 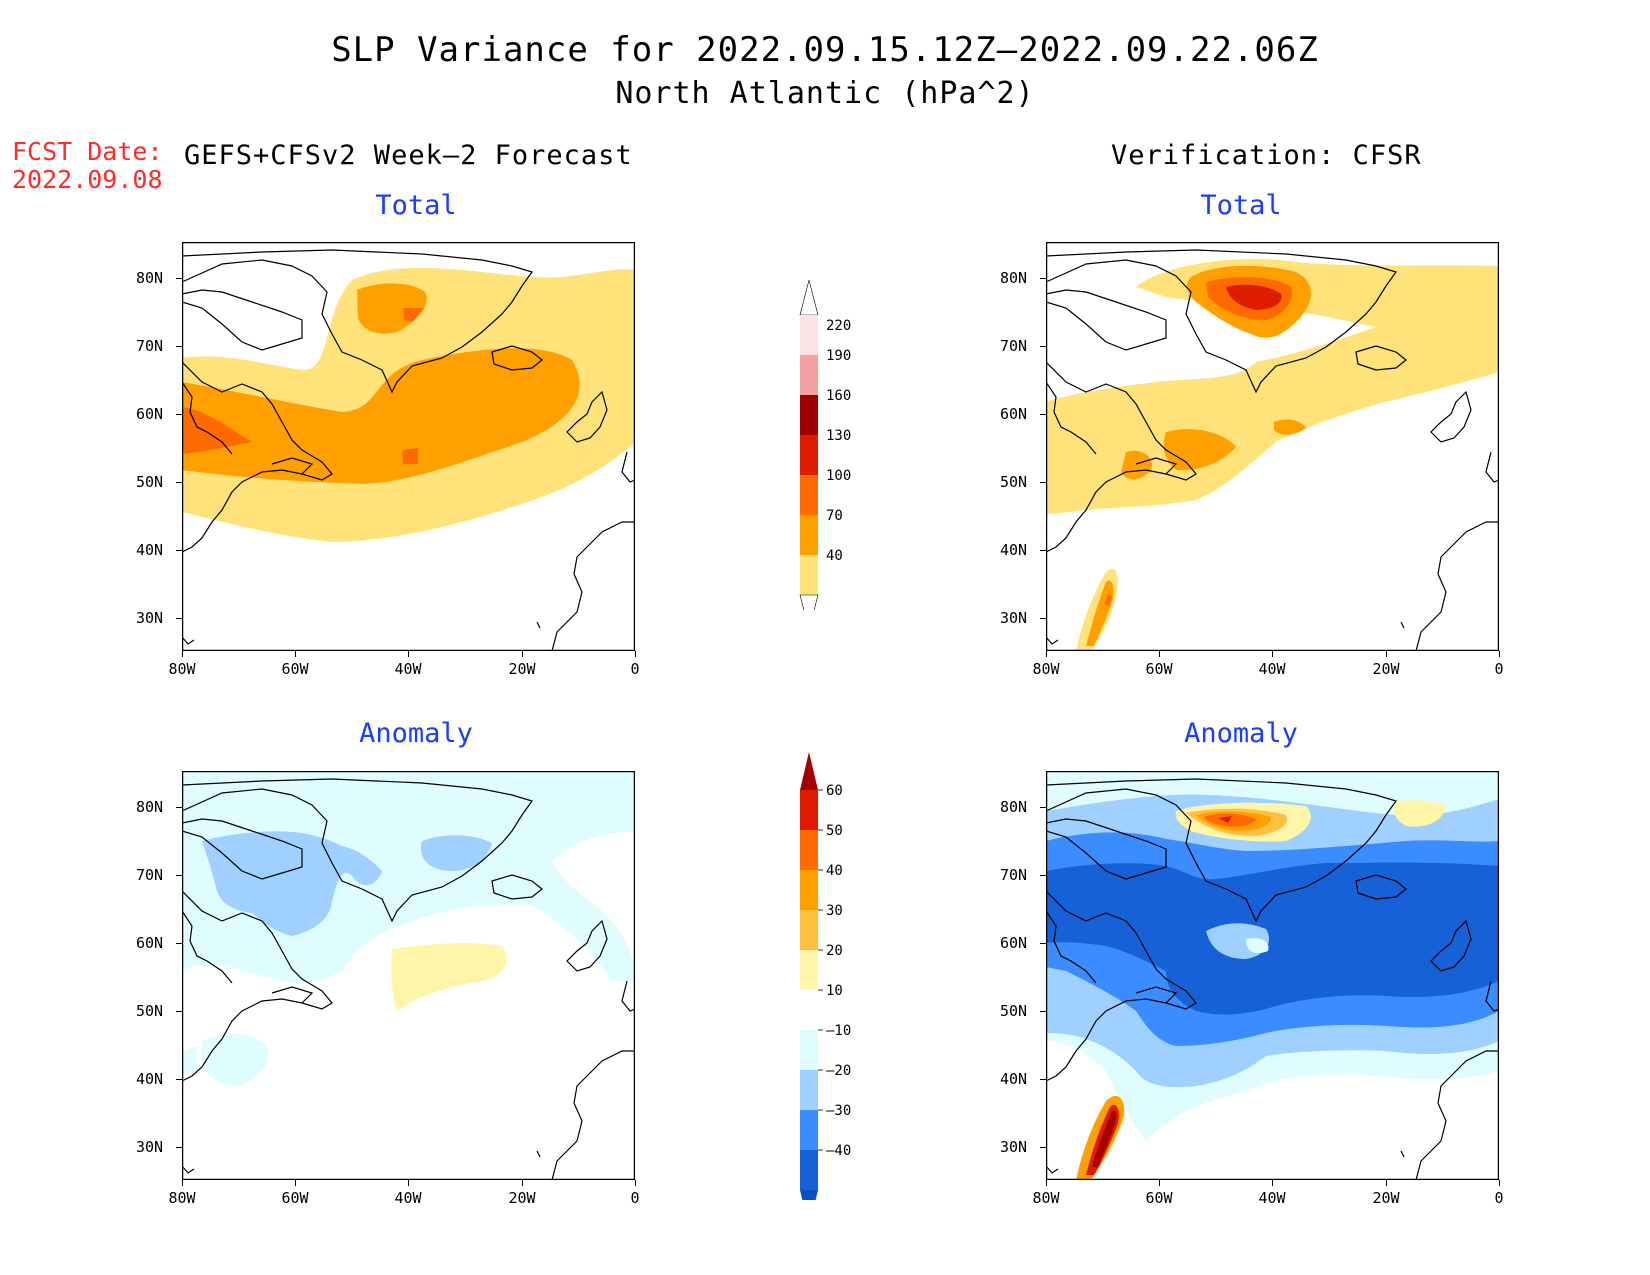 What do you see at coordinates (1225, 819) in the screenshot?
I see `anomaly-50-60-shading` at bounding box center [1225, 819].